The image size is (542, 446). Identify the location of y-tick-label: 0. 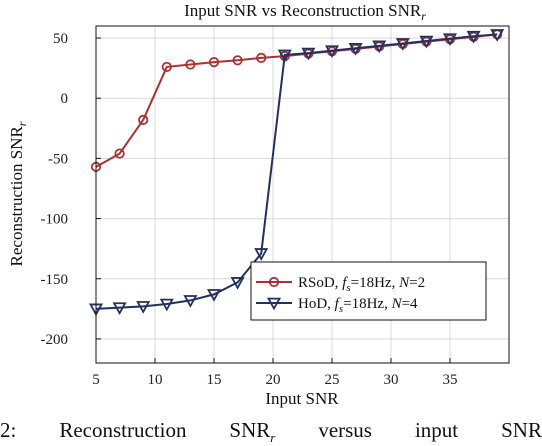
(65, 99).